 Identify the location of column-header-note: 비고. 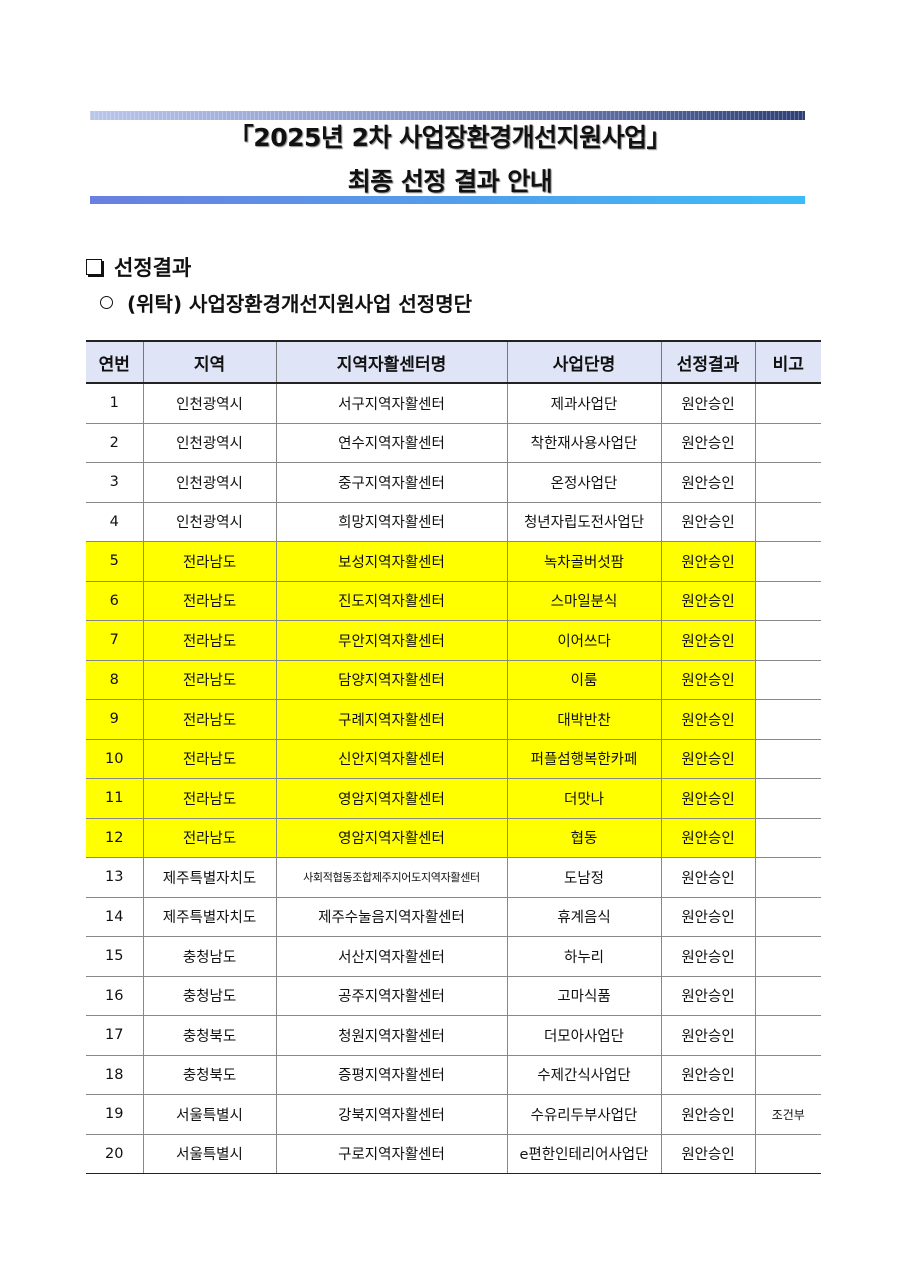
(787, 362).